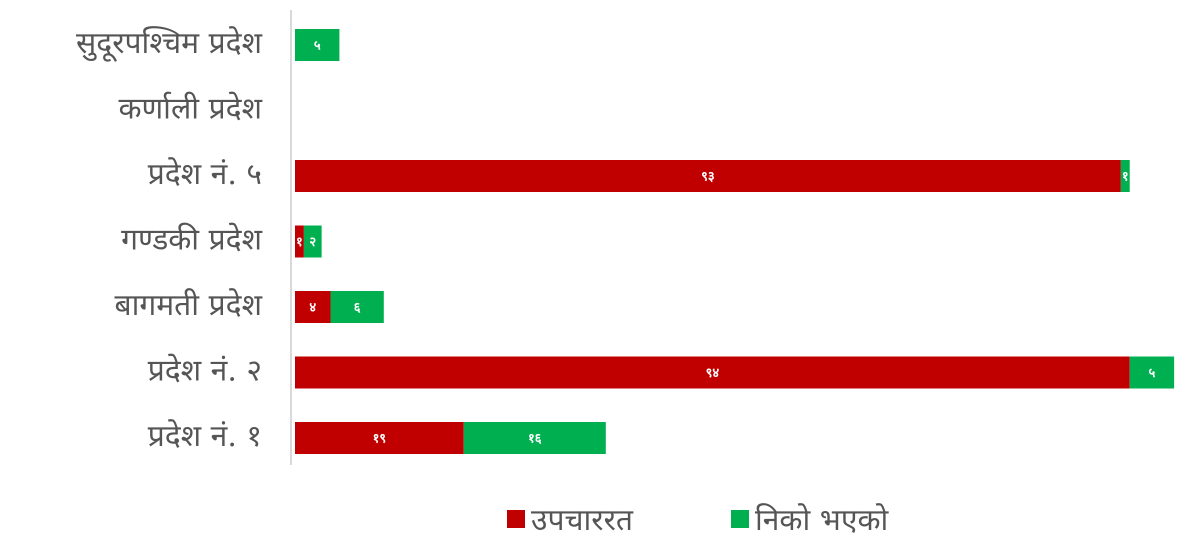 The height and width of the screenshot is (547, 1192). What do you see at coordinates (822, 520) in the screenshot?
I see `legend-label: निको भएको` at bounding box center [822, 520].